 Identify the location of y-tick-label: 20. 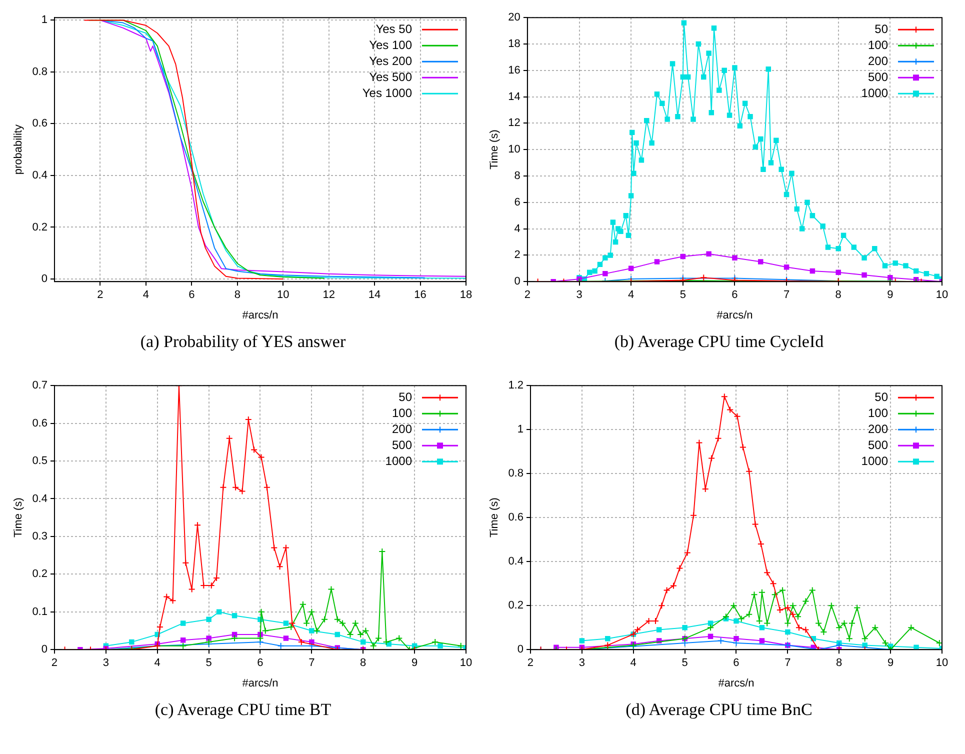
(514, 18).